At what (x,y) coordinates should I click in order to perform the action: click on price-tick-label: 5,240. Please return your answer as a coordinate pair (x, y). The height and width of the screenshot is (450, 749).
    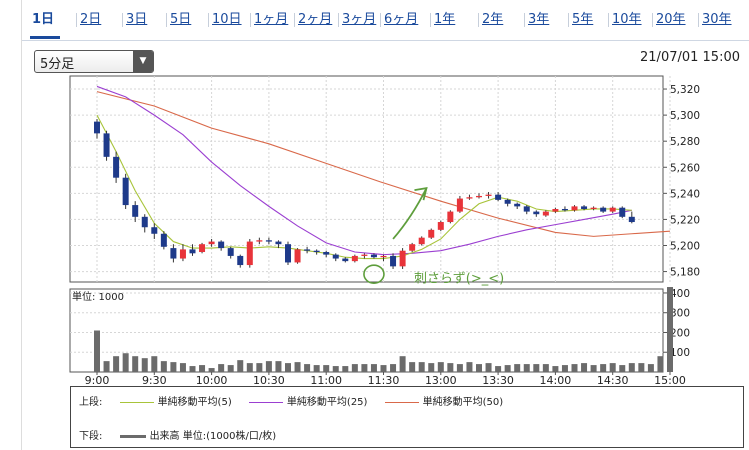
    Looking at the image, I should click on (685, 194).